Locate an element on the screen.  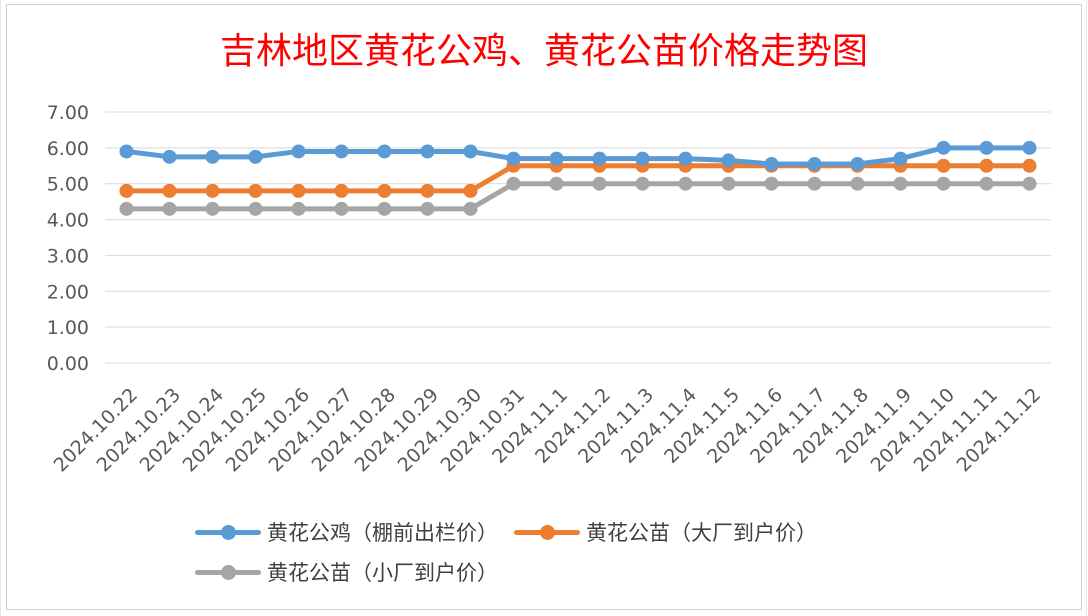
y-tick-label: 0.00 is located at coordinates (68, 364).